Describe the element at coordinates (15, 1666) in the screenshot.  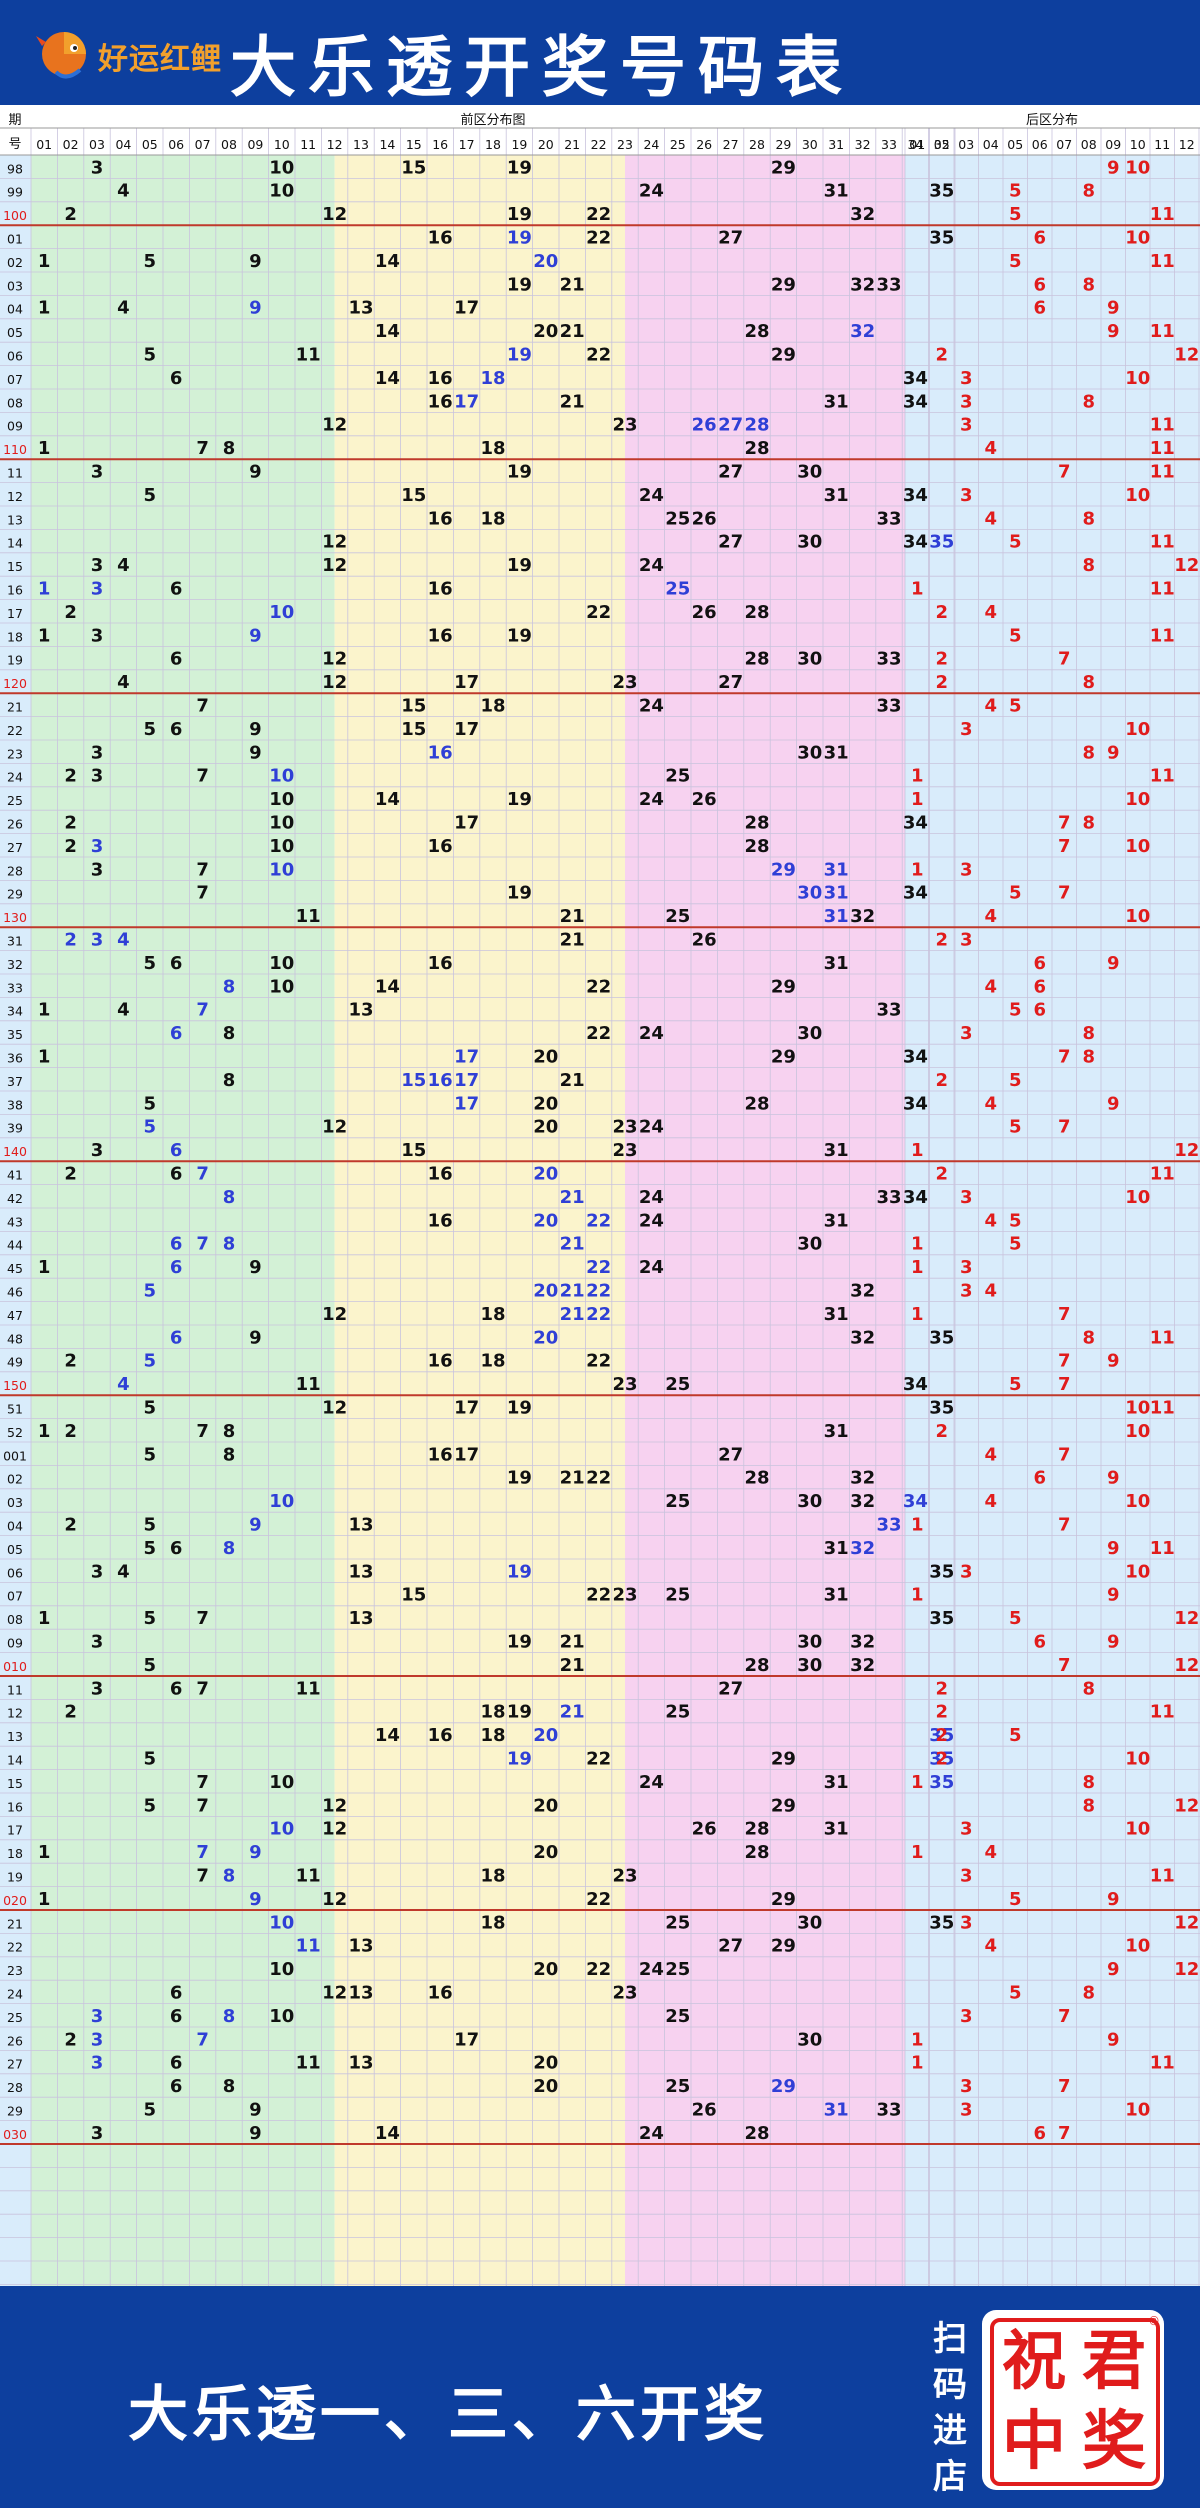
I see `period-label: 010` at that location.